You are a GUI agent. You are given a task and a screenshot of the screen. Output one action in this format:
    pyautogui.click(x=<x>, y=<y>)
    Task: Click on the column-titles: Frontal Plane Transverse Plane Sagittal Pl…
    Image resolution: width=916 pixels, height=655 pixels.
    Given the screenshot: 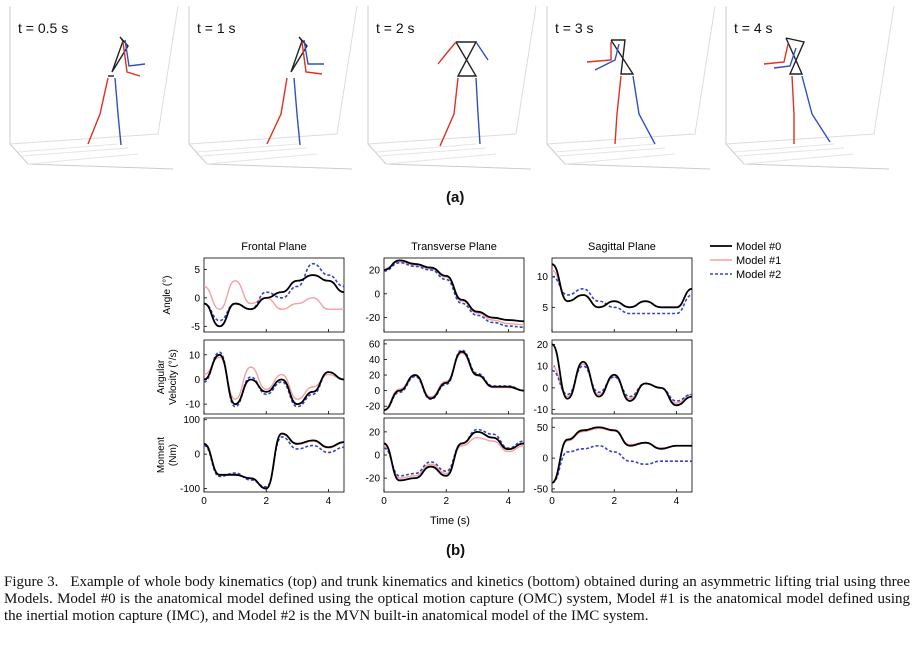 What is the action you would take?
    pyautogui.click(x=448, y=247)
    